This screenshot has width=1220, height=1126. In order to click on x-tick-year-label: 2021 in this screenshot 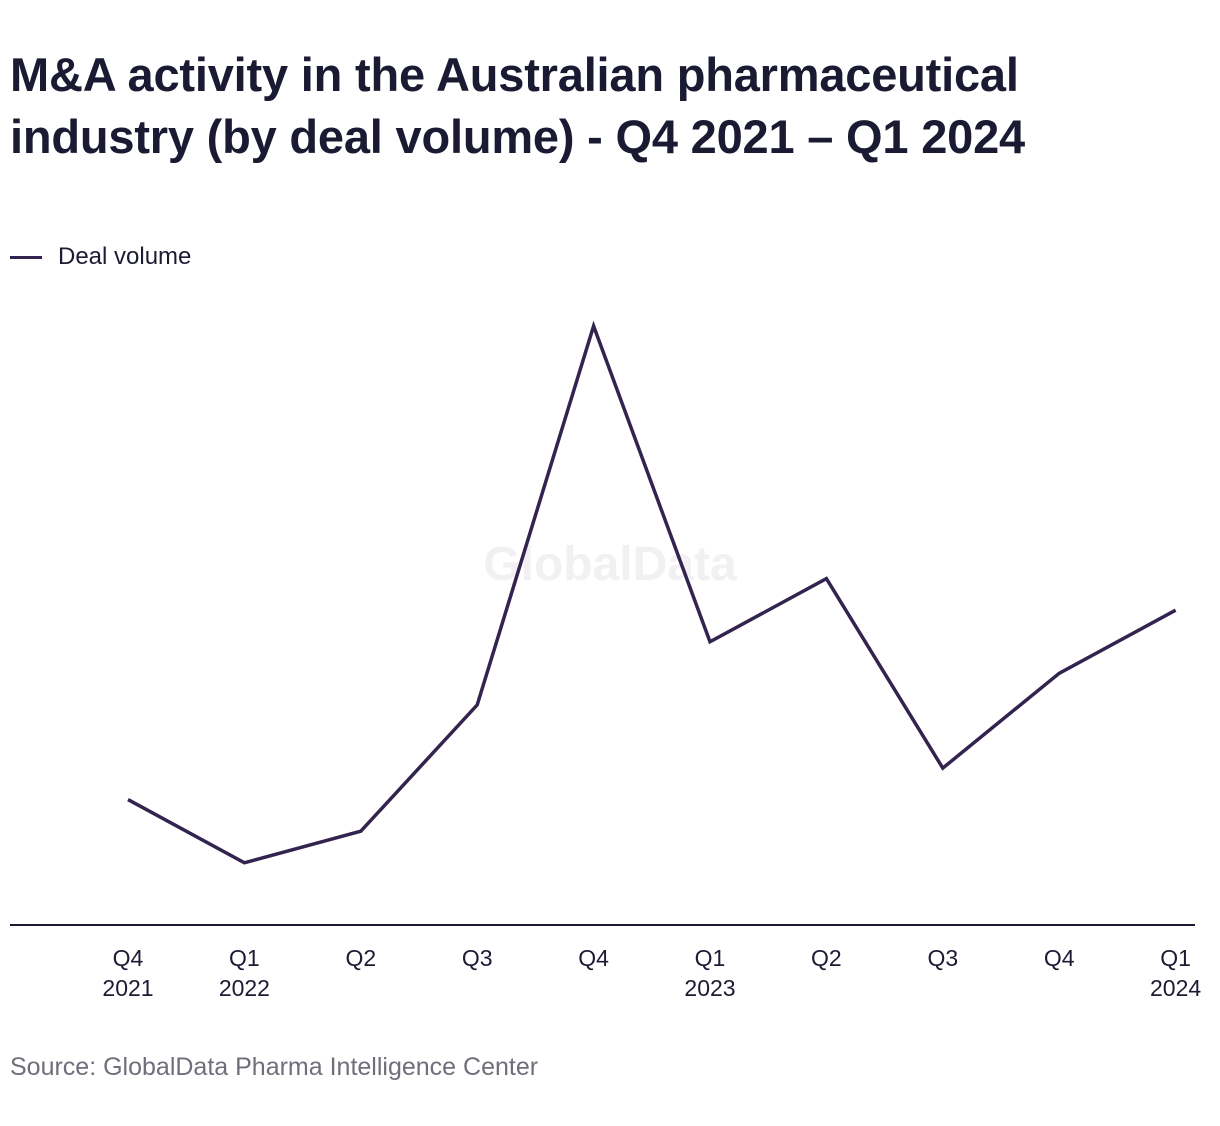, I will do `click(127, 988)`.